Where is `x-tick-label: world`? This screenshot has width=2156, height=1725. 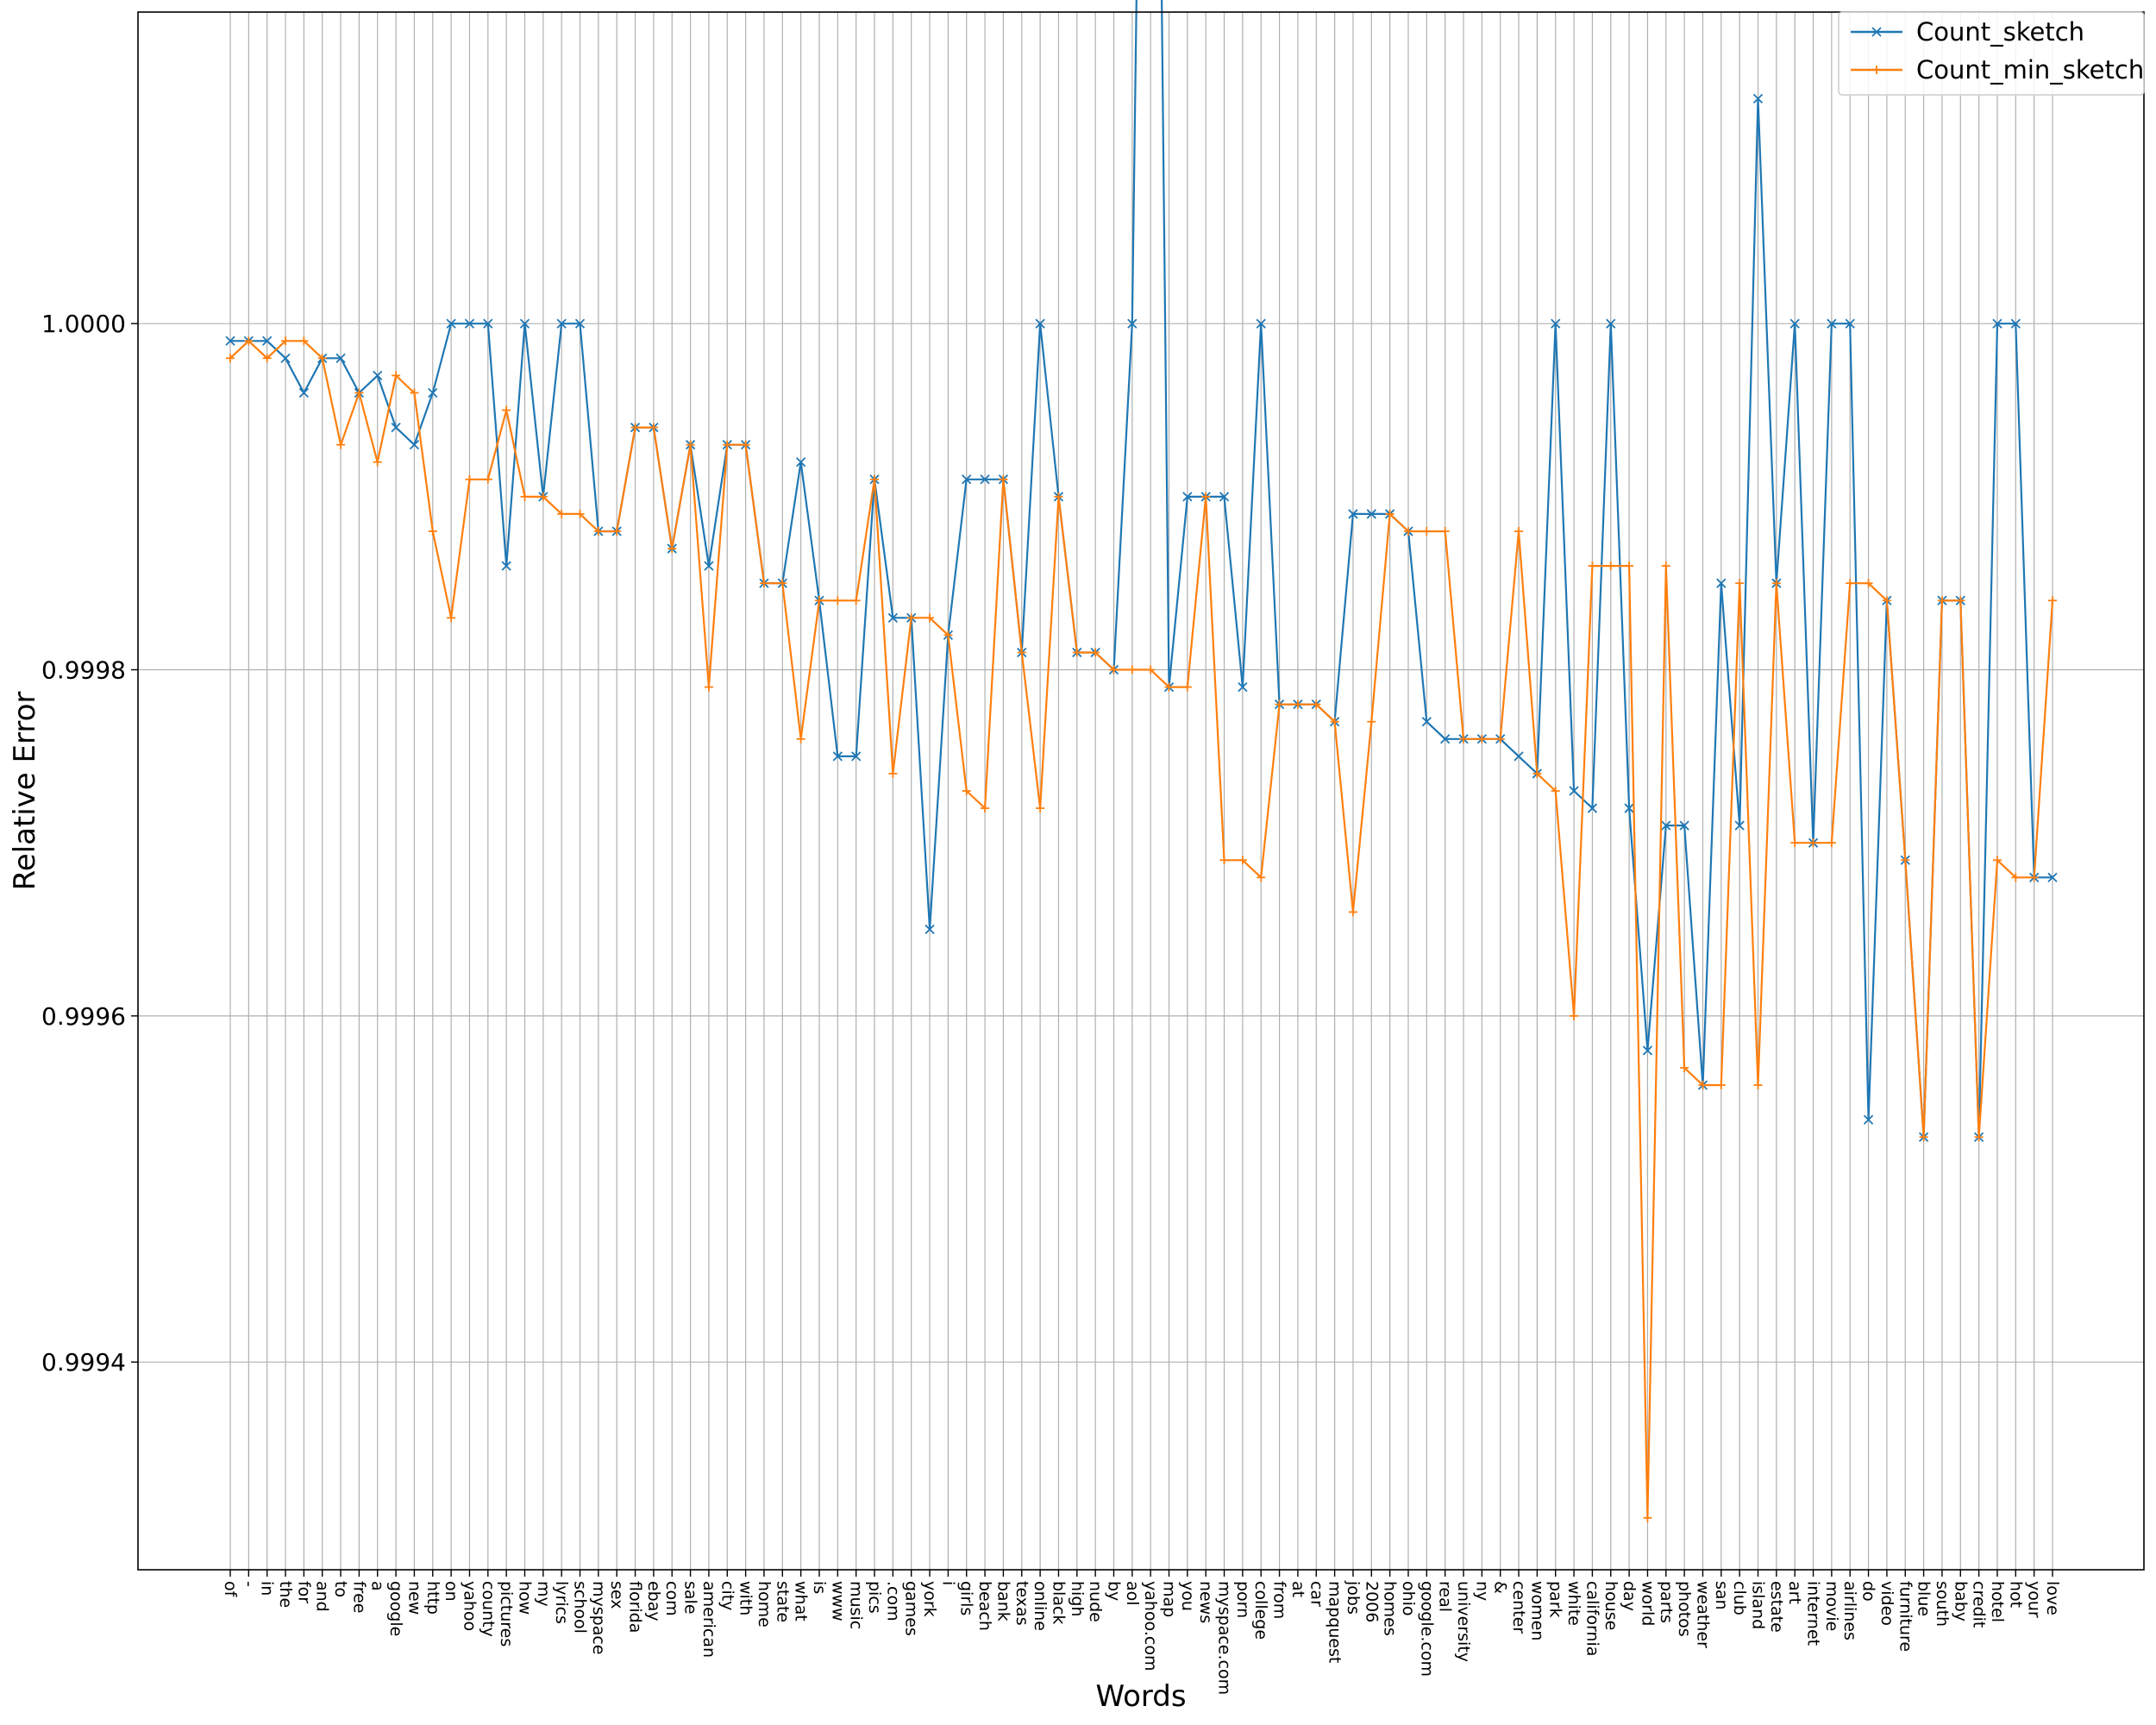 x-tick-label: world is located at coordinates (1647, 1604).